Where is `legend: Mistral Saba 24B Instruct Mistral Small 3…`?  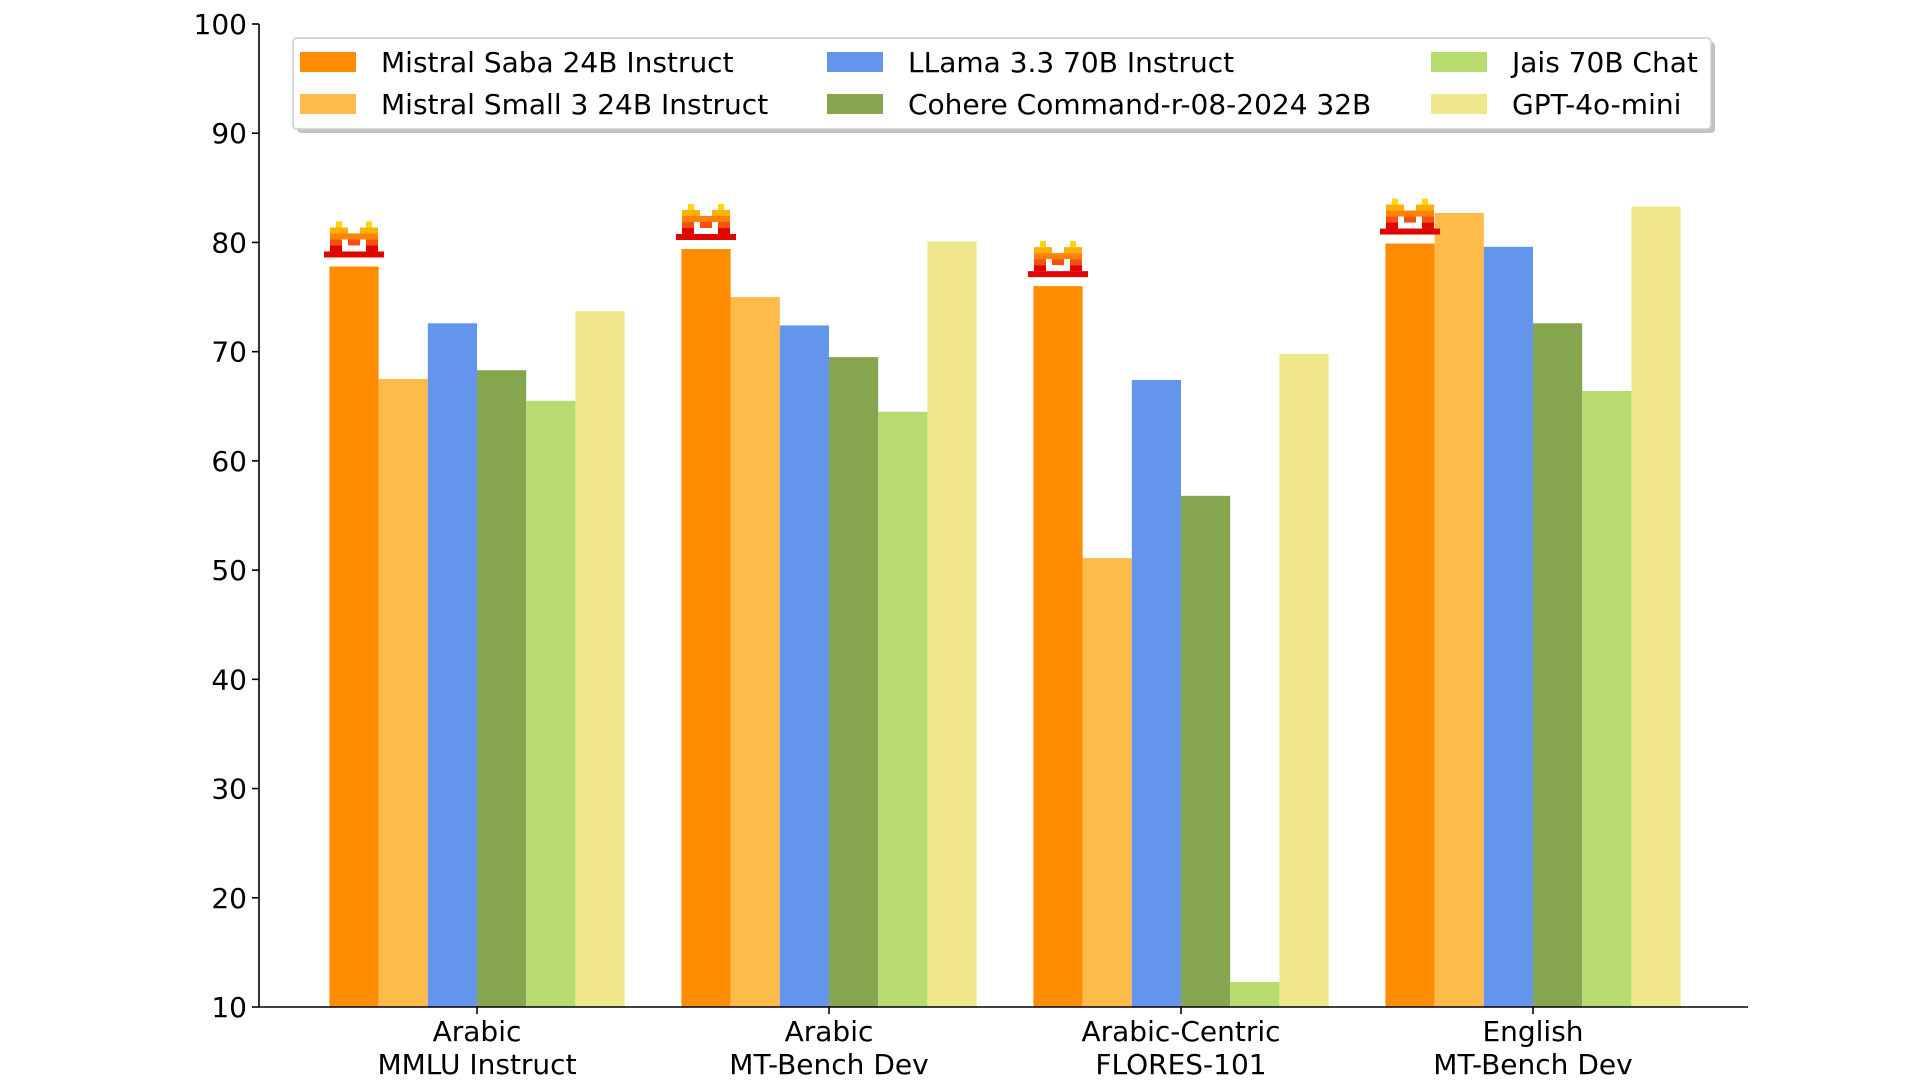 legend: Mistral Saba 24B Instruct Mistral Small 3… is located at coordinates (1003, 85).